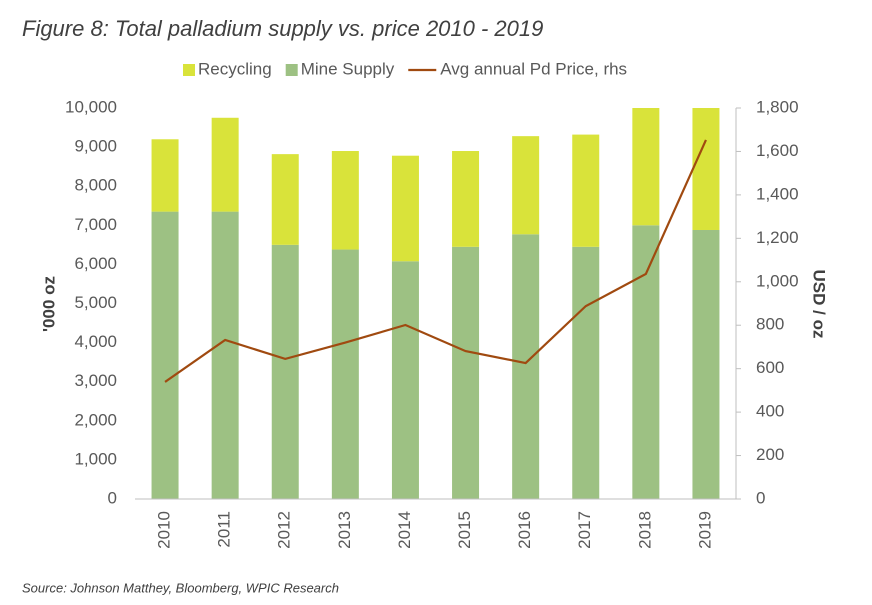  What do you see at coordinates (91, 106) in the screenshot?
I see `y-tick-label: 10,000` at bounding box center [91, 106].